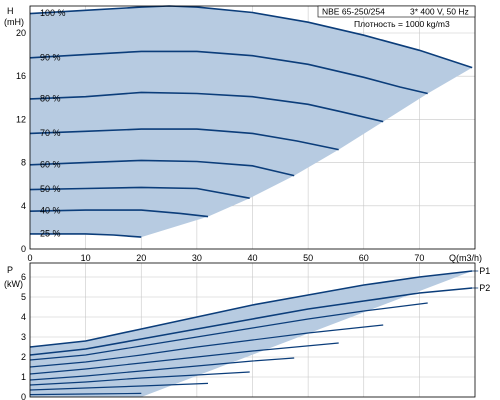 This screenshot has height=400, width=500. What do you see at coordinates (10, 270) in the screenshot?
I see `power-y-axis-label: P` at bounding box center [10, 270].